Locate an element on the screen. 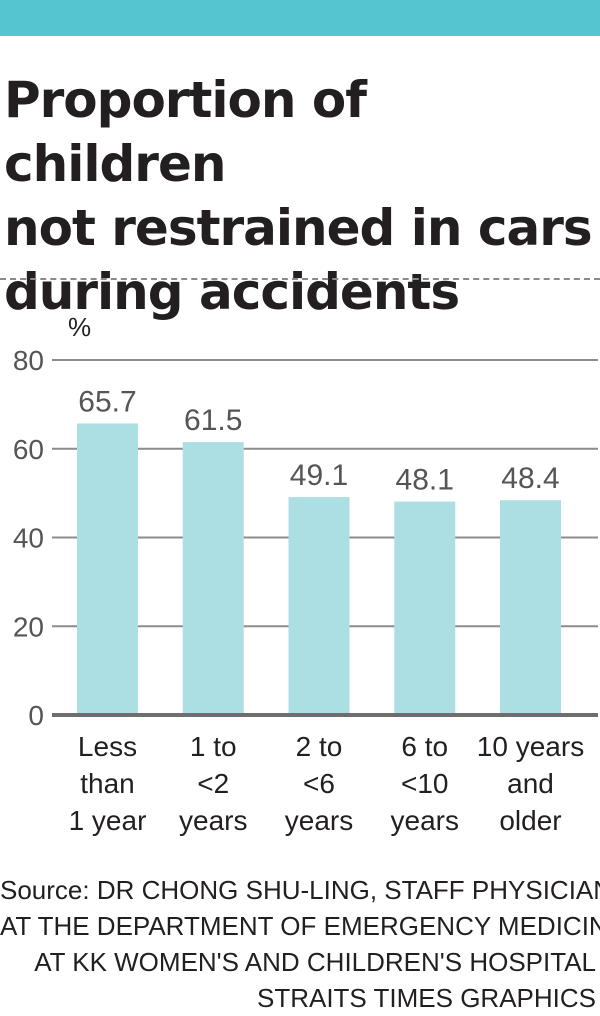  y-tick-label: 60 is located at coordinates (28, 449).